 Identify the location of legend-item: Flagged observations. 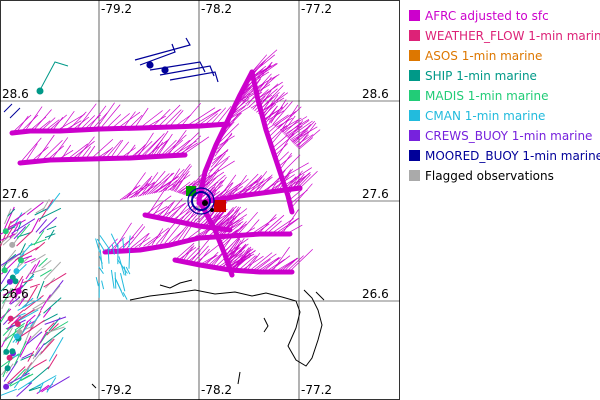
(481, 176).